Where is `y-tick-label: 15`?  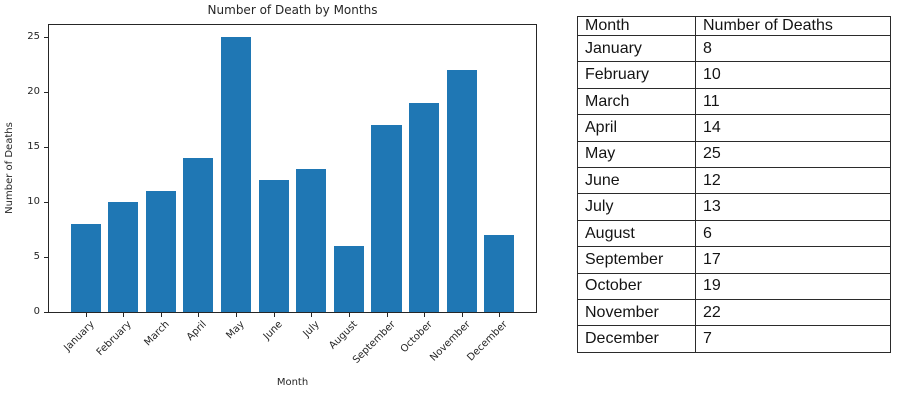
y-tick-label: 15 is located at coordinates (33, 146).